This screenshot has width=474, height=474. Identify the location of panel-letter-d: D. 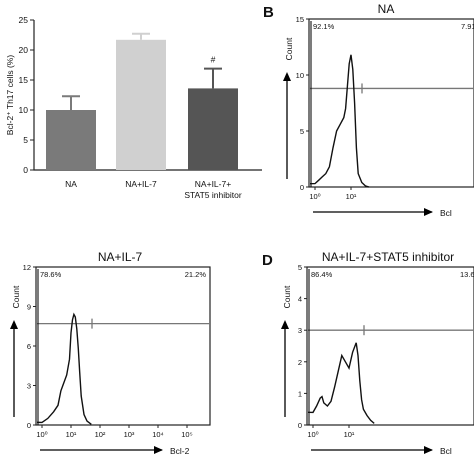
(267, 260).